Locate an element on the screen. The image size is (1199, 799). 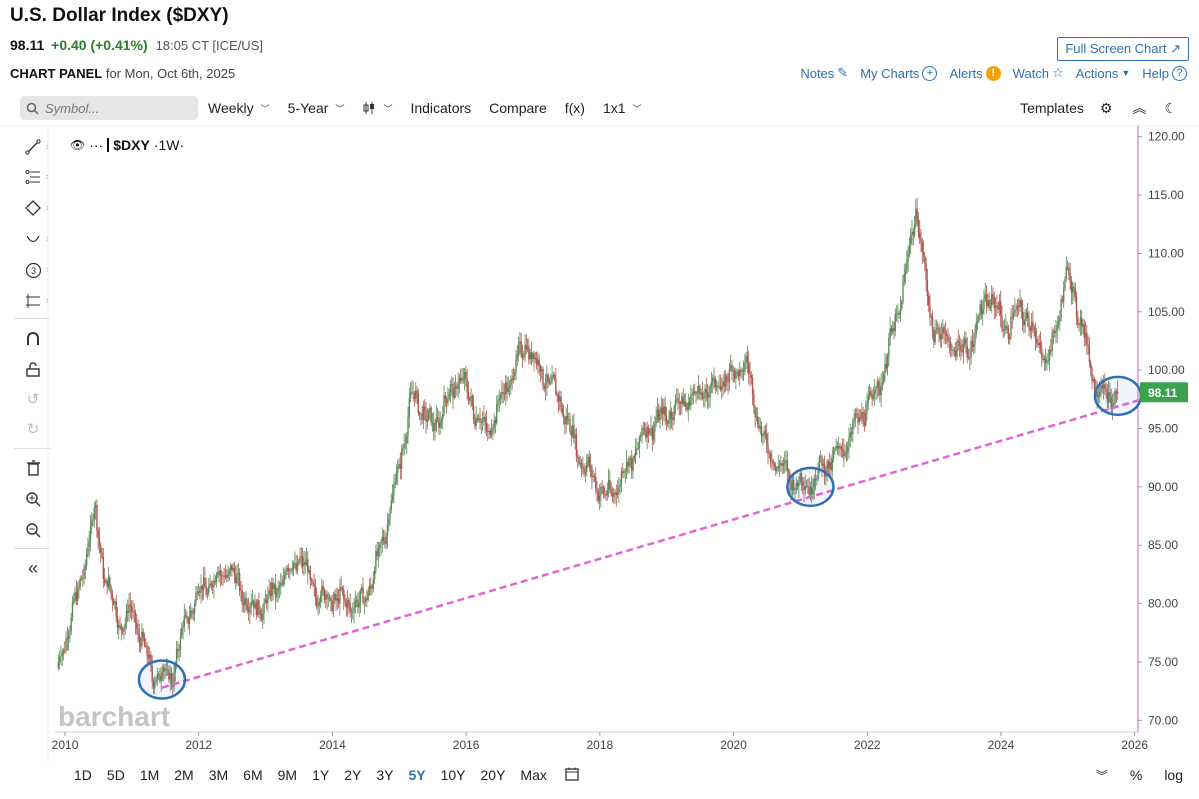
full-screen-chart-button: Full Screen Chart ↗ is located at coordinates (1123, 49).